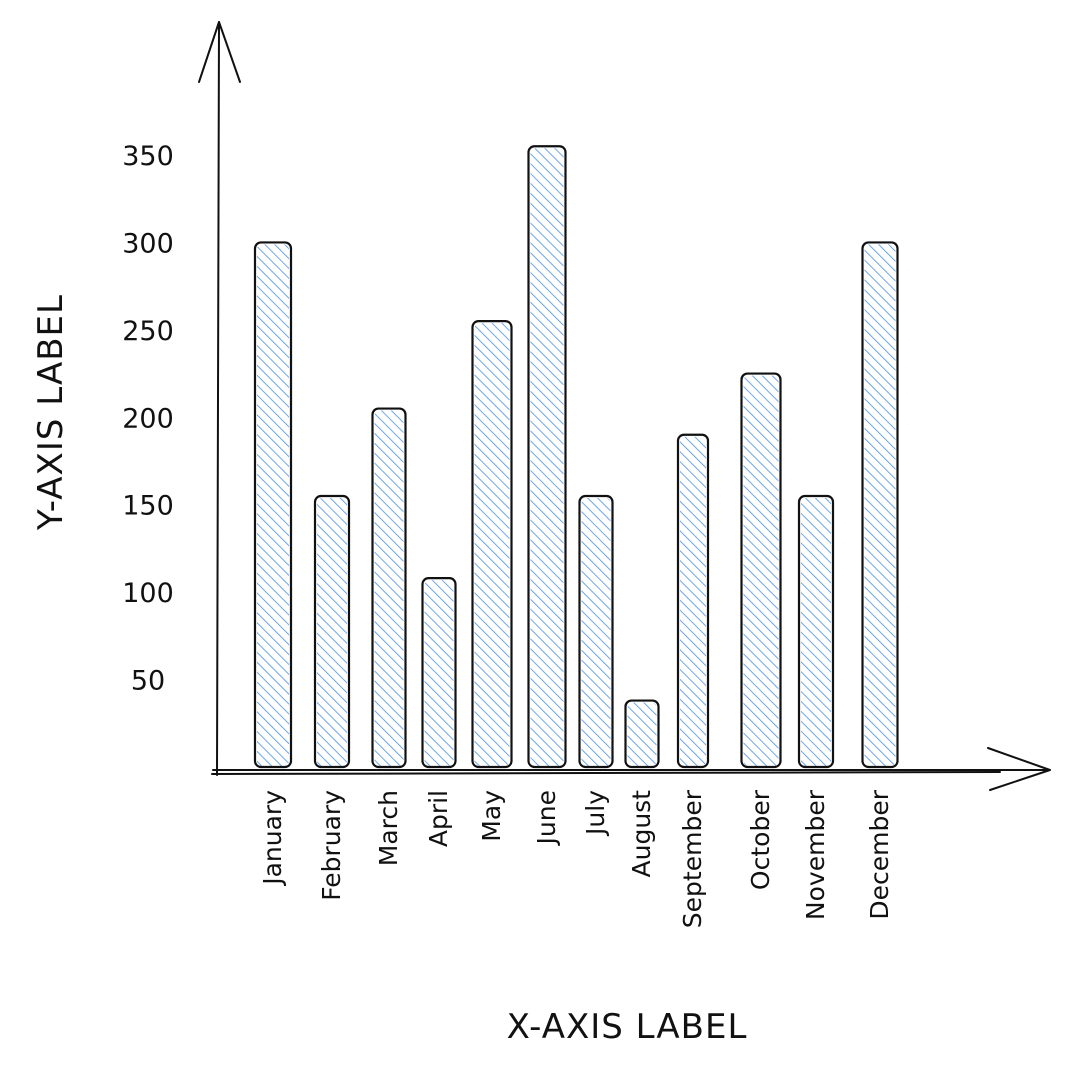  I want to click on x-tick-label: November, so click(815, 854).